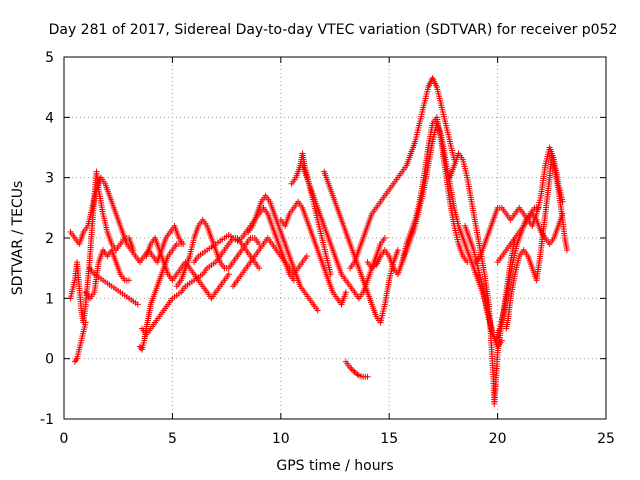 This screenshot has height=480, width=640. Describe the element at coordinates (606, 439) in the screenshot. I see `x-tick-label: 25` at that location.